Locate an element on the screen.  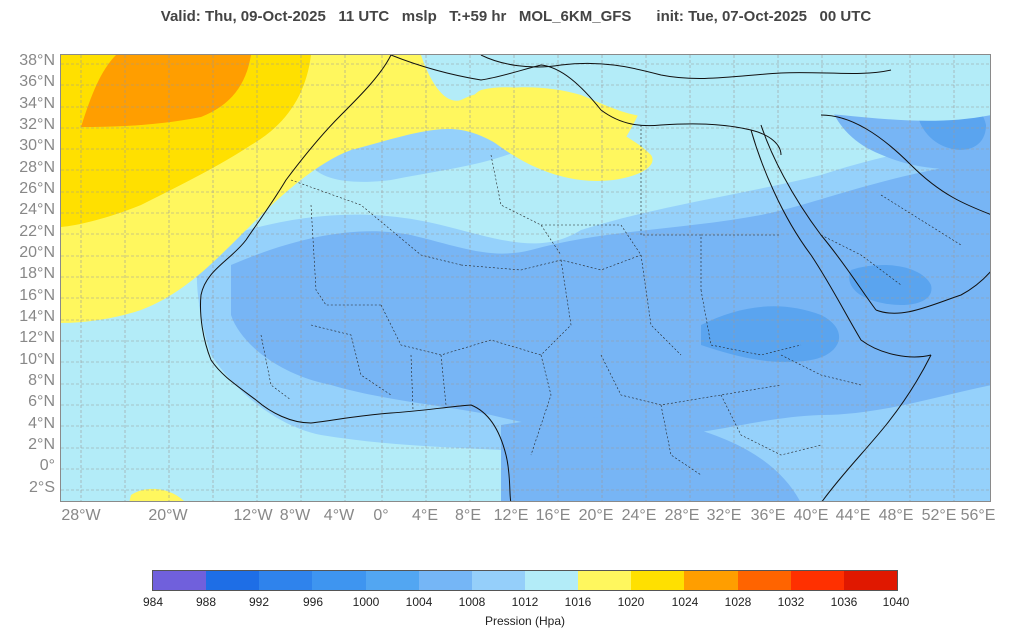
lat-label: 32°N is located at coordinates (37, 124).